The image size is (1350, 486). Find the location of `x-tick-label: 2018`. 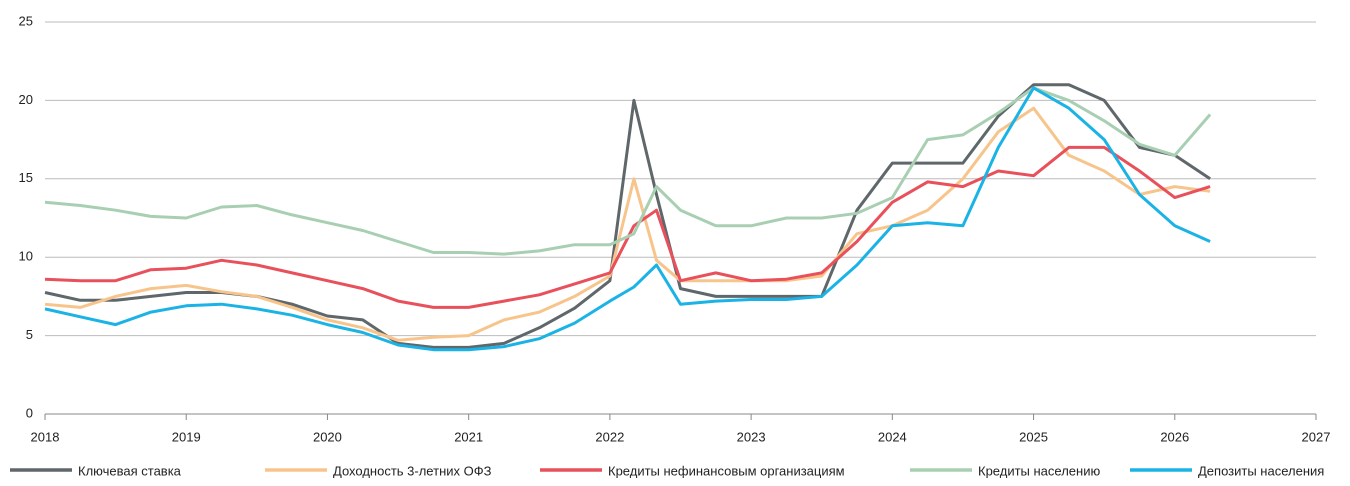

x-tick-label: 2018 is located at coordinates (45, 436).